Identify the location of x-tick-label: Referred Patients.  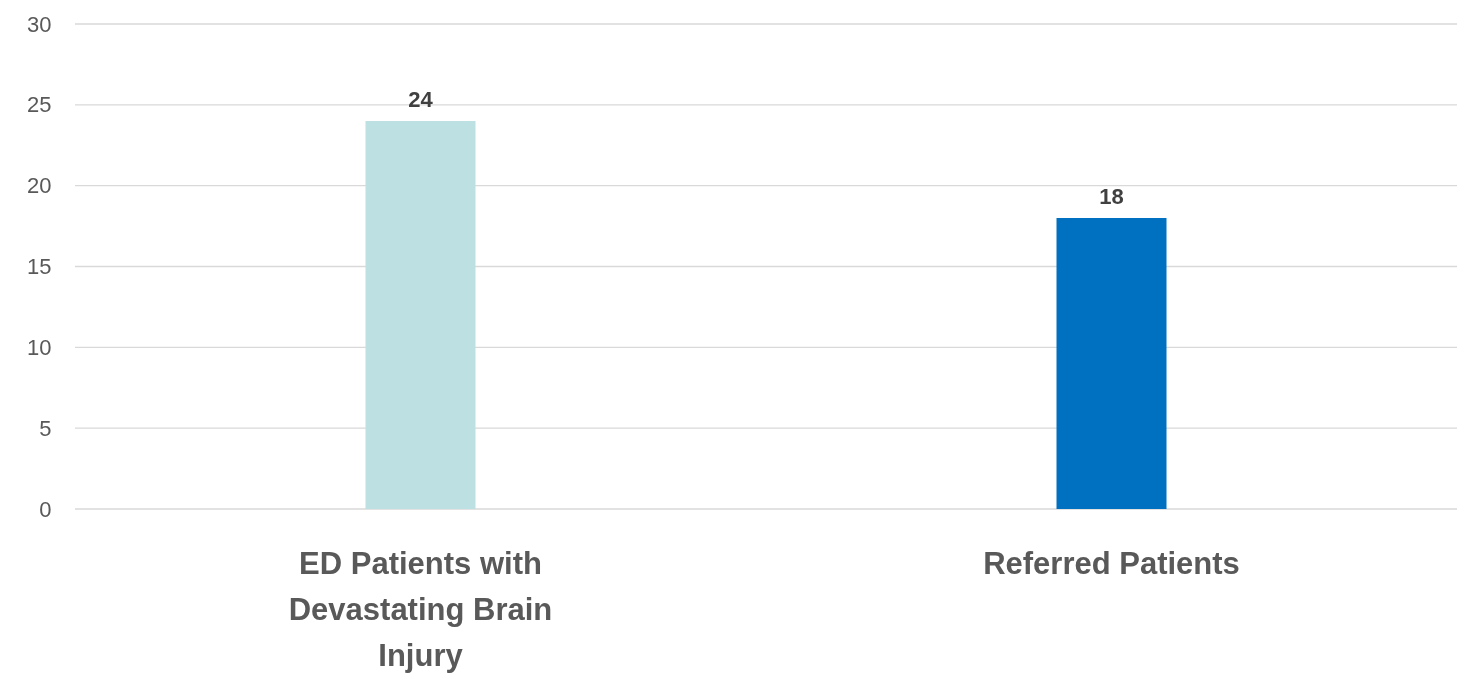
(1111, 563).